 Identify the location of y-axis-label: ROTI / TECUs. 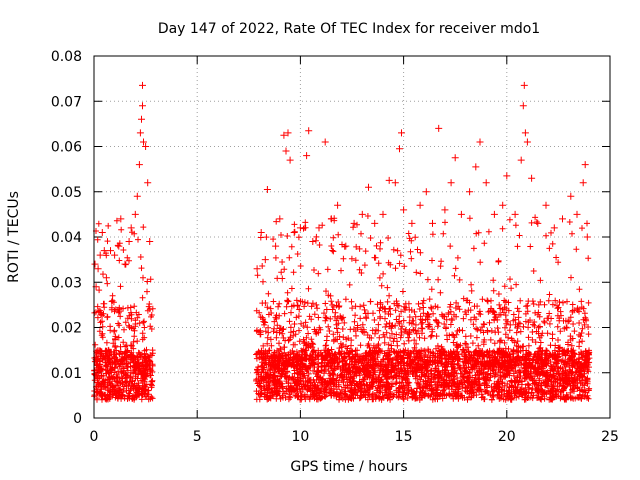
(14, 237).